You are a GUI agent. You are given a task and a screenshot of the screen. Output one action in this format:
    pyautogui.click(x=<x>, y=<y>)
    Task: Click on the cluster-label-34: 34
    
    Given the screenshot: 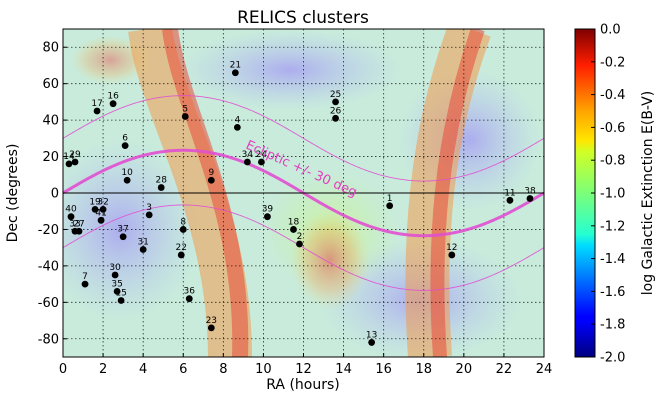 What is the action you would take?
    pyautogui.click(x=248, y=155)
    